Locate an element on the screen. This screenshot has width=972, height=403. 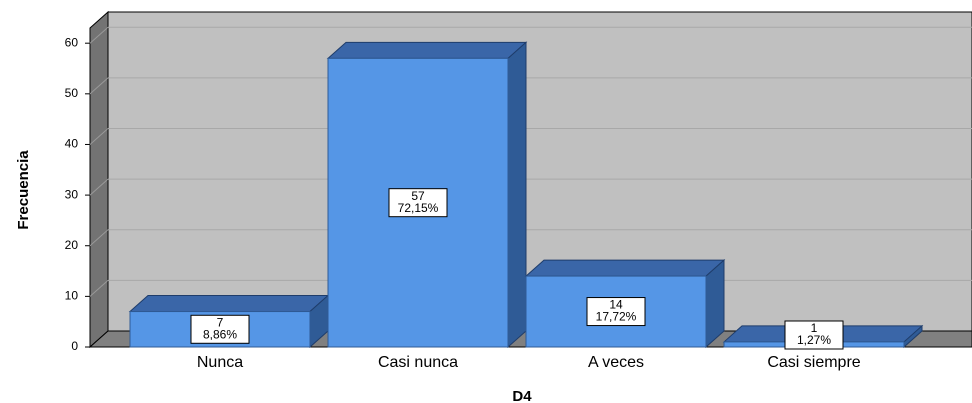
count-label: 57 is located at coordinates (418, 196).